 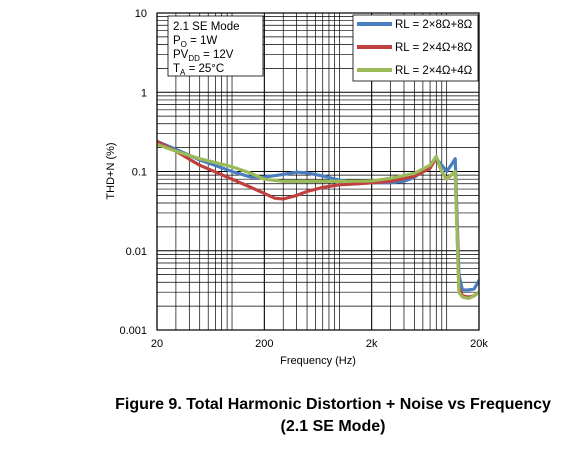 I want to click on x-tick-label: 20k, so click(x=479, y=344).